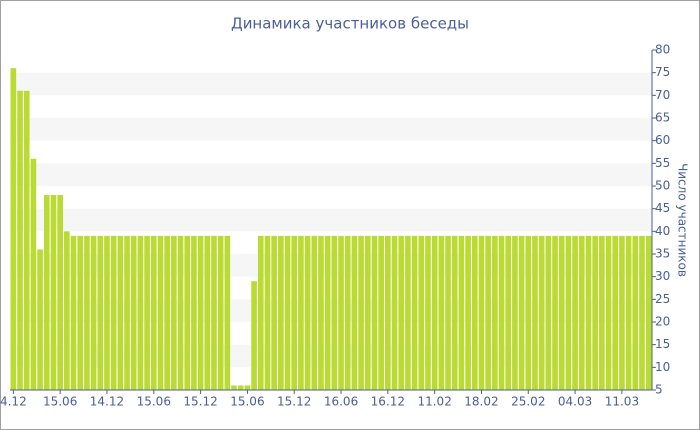  Describe the element at coordinates (662, 140) in the screenshot. I see `y-tick-label: 60` at that location.